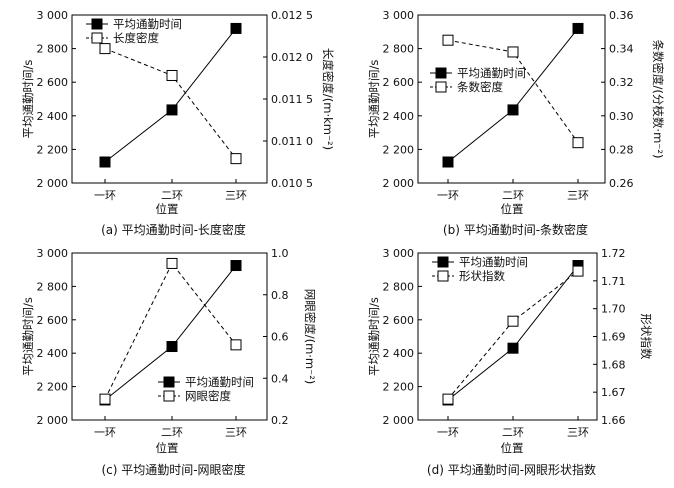 The image size is (674, 488). Describe the element at coordinates (292, 141) in the screenshot. I see `right-tick-label: 0.011 0` at that location.